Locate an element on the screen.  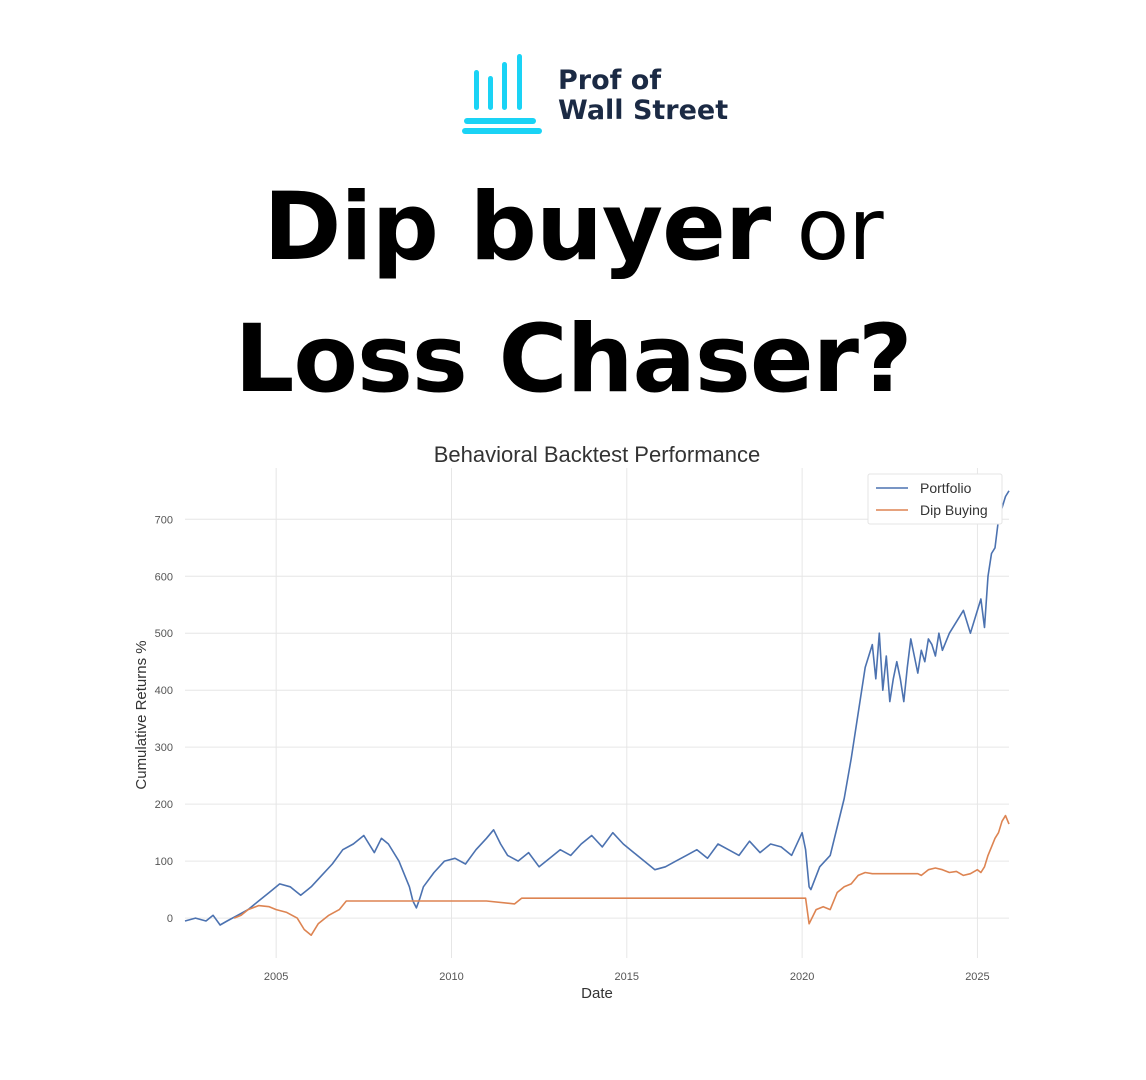
x-tick-label: 2005 is located at coordinates (276, 977).